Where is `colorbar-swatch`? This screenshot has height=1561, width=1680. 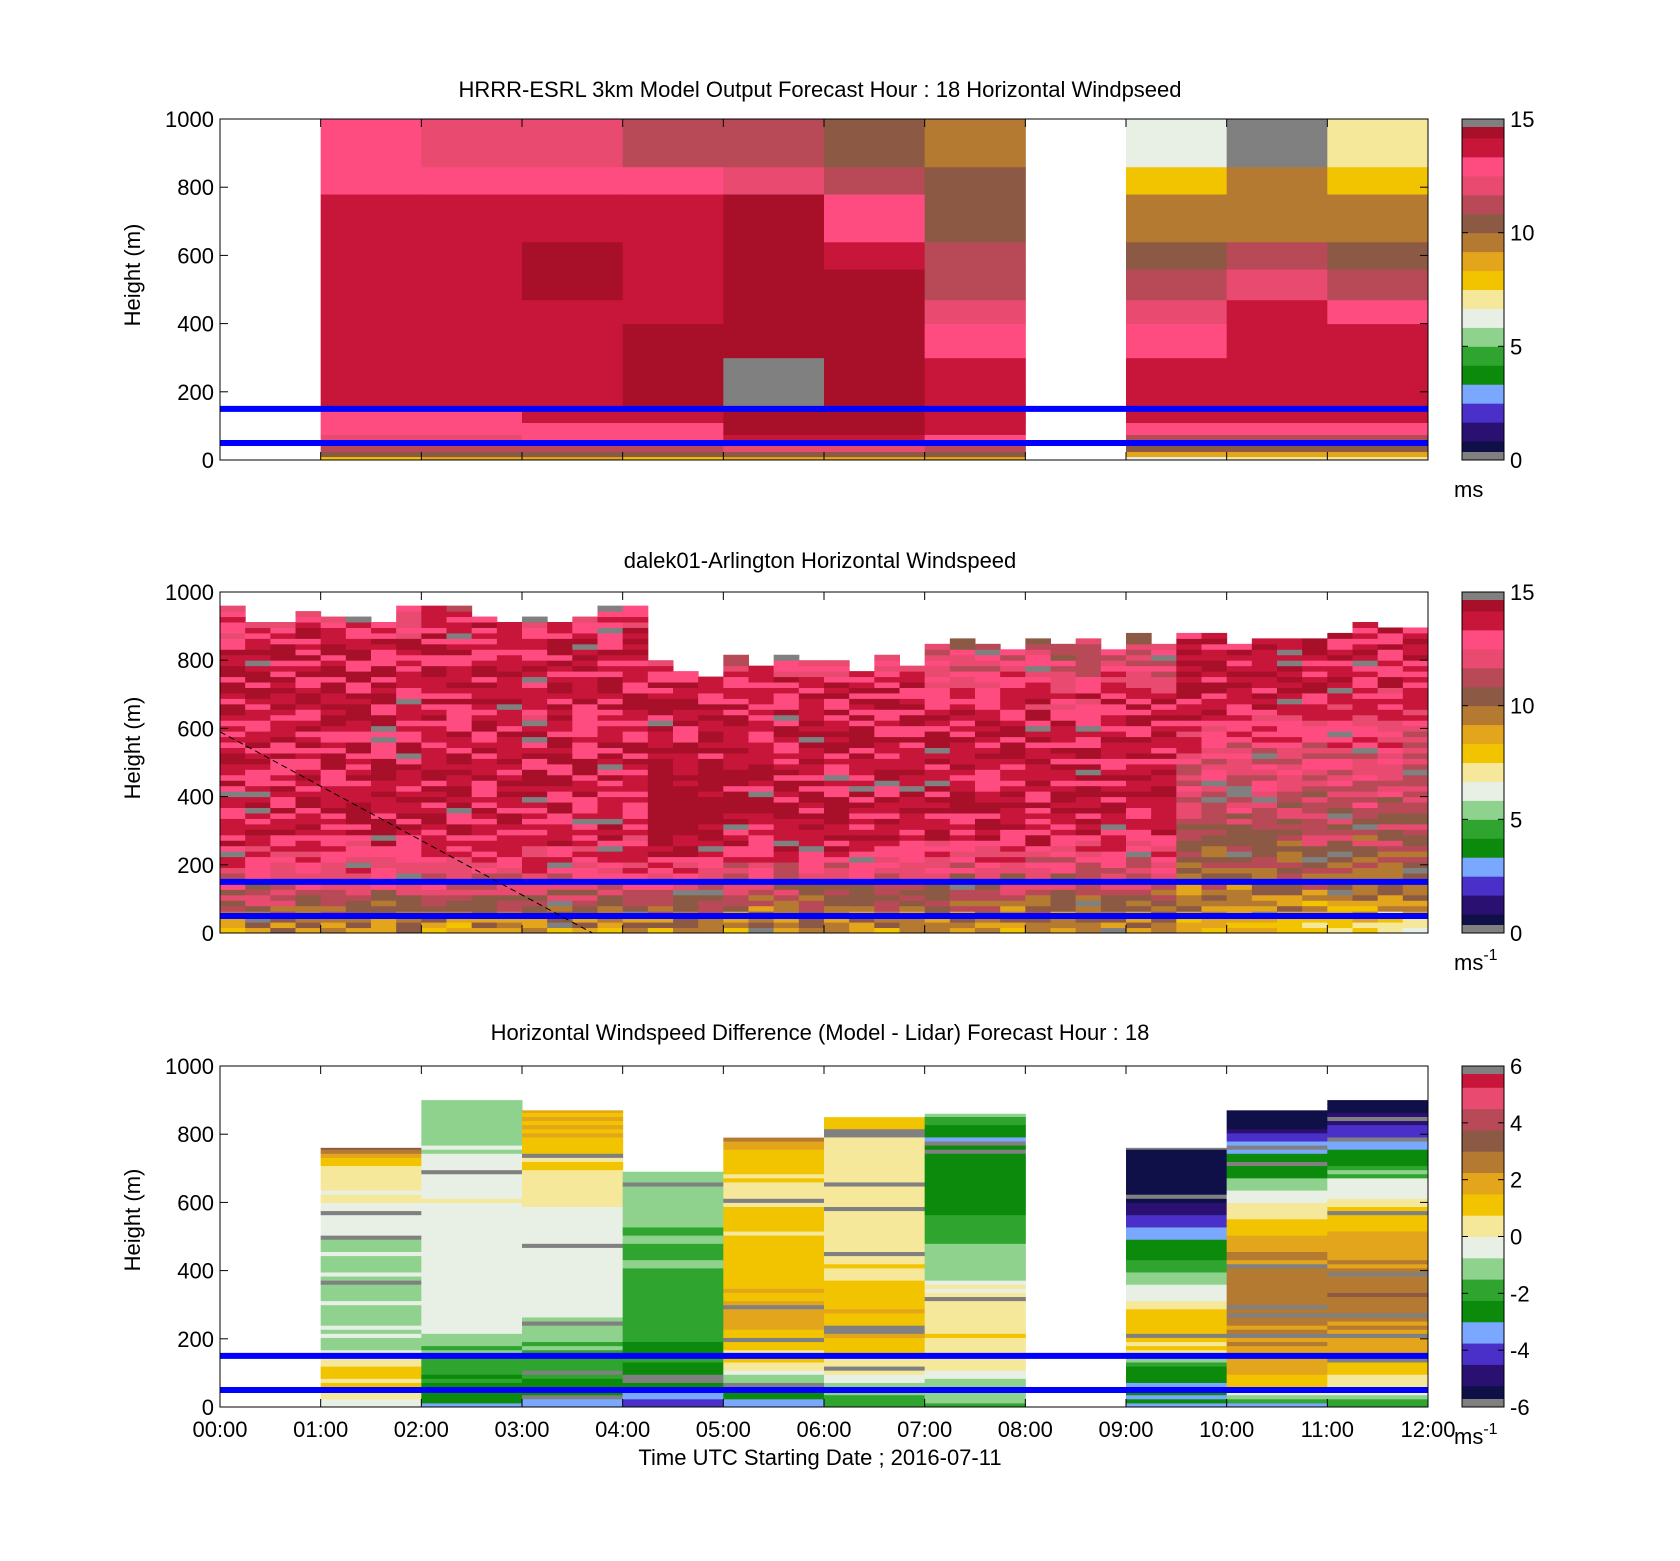 colorbar-swatch is located at coordinates (1483, 867).